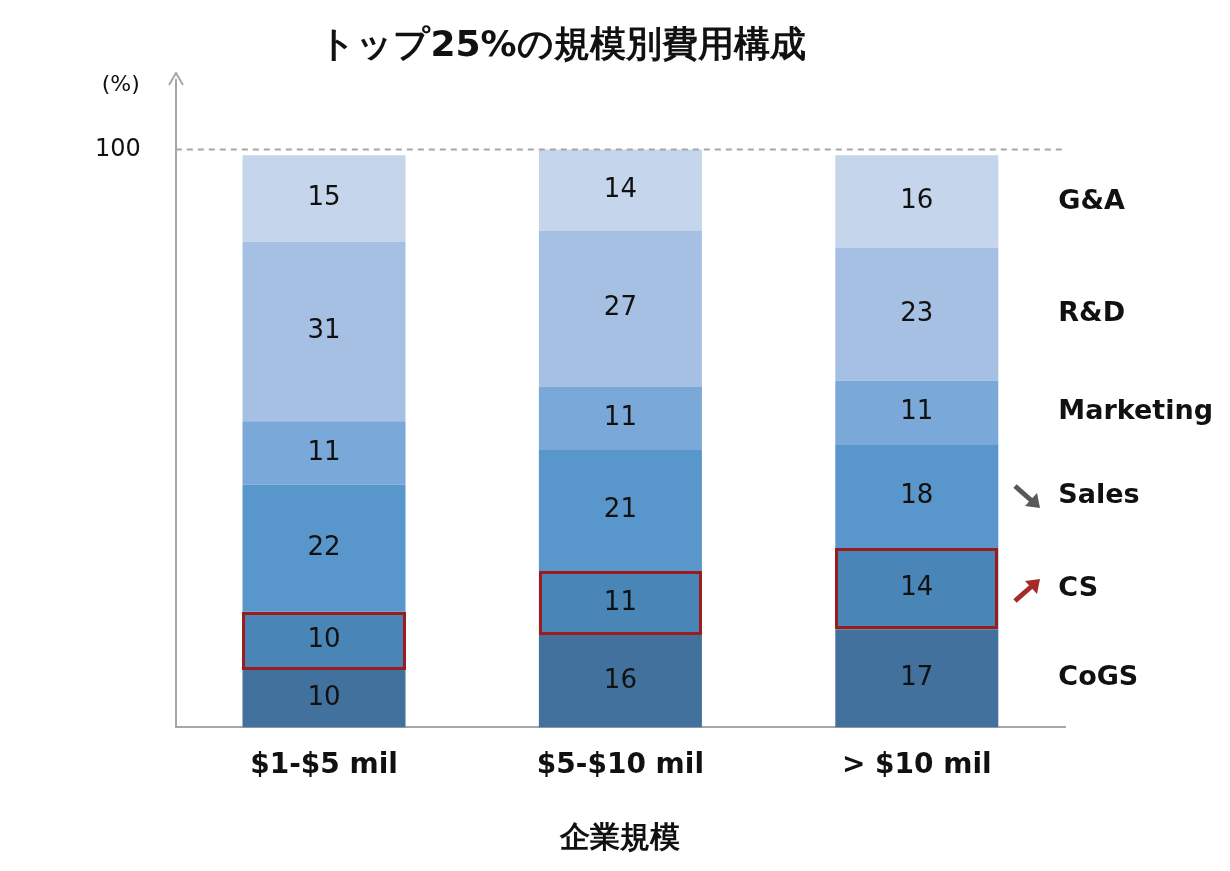  I want to click on text: G&A, so click(1092, 199).